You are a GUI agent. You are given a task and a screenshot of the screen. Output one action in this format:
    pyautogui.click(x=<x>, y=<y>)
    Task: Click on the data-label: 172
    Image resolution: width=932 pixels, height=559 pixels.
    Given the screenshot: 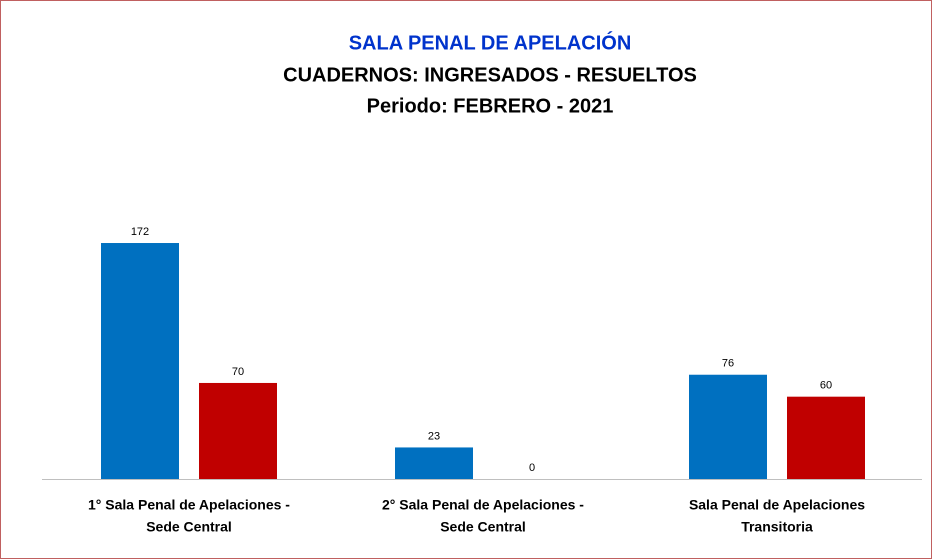 What is the action you would take?
    pyautogui.click(x=140, y=232)
    